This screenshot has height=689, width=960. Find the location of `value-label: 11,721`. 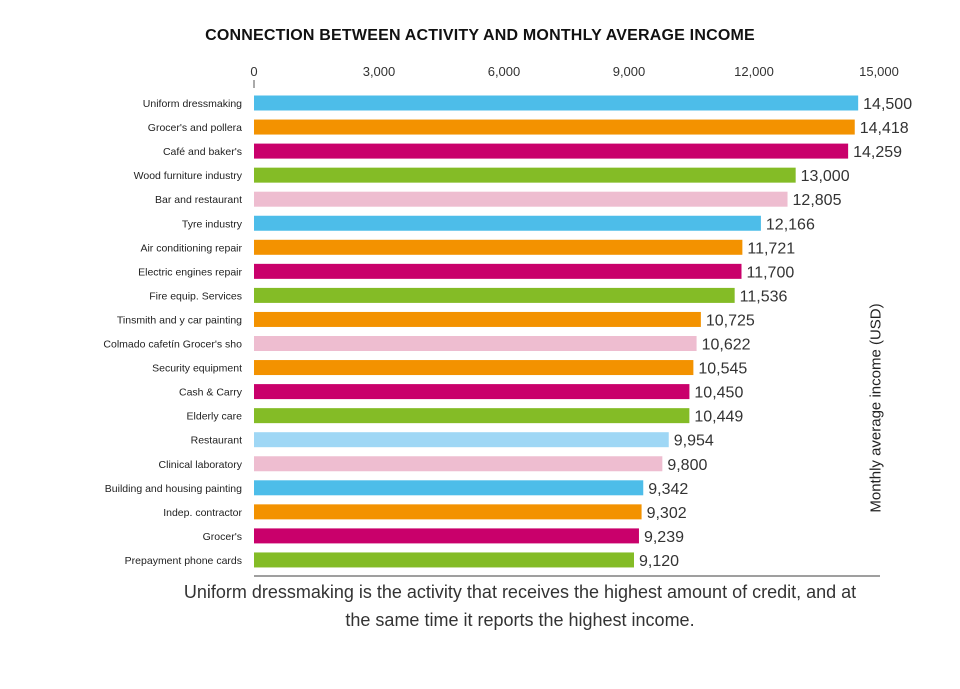

value-label: 11,721 is located at coordinates (771, 248).